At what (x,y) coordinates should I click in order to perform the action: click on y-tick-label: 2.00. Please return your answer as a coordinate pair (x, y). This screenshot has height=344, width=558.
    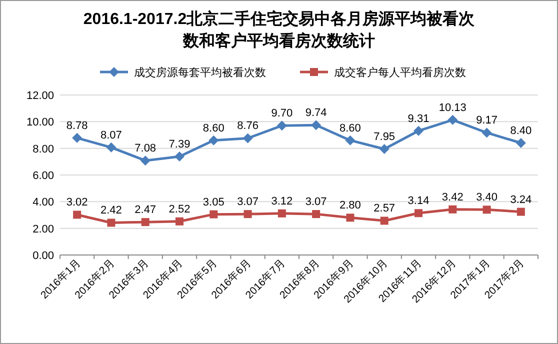
    Looking at the image, I should click on (43, 229).